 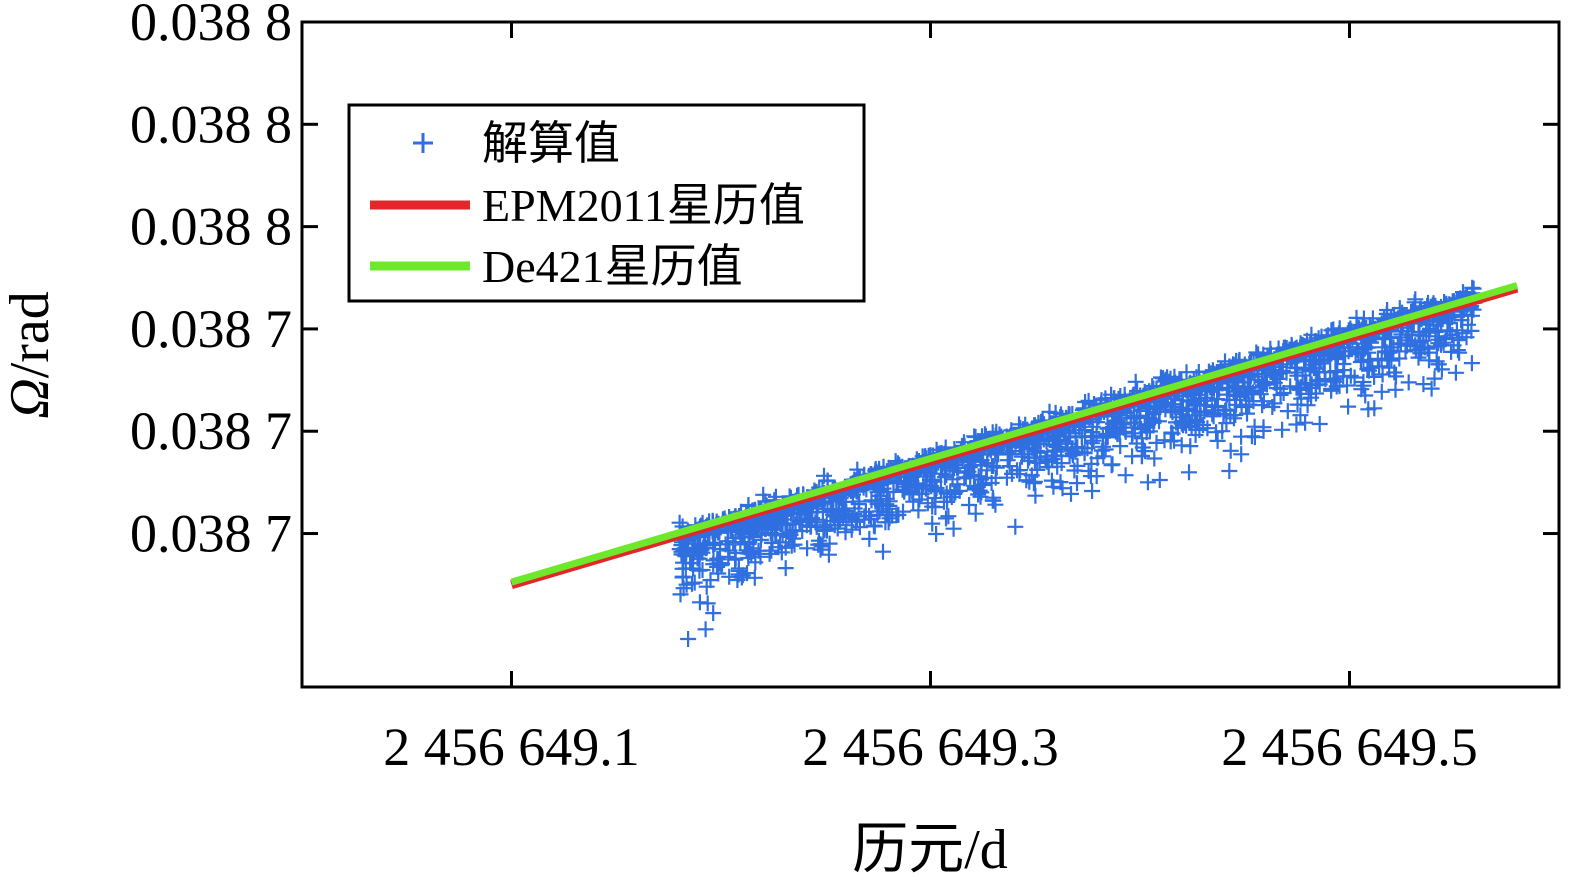 What do you see at coordinates (211, 534) in the screenshot?
I see `y-tick-label: 0.038 7` at bounding box center [211, 534].